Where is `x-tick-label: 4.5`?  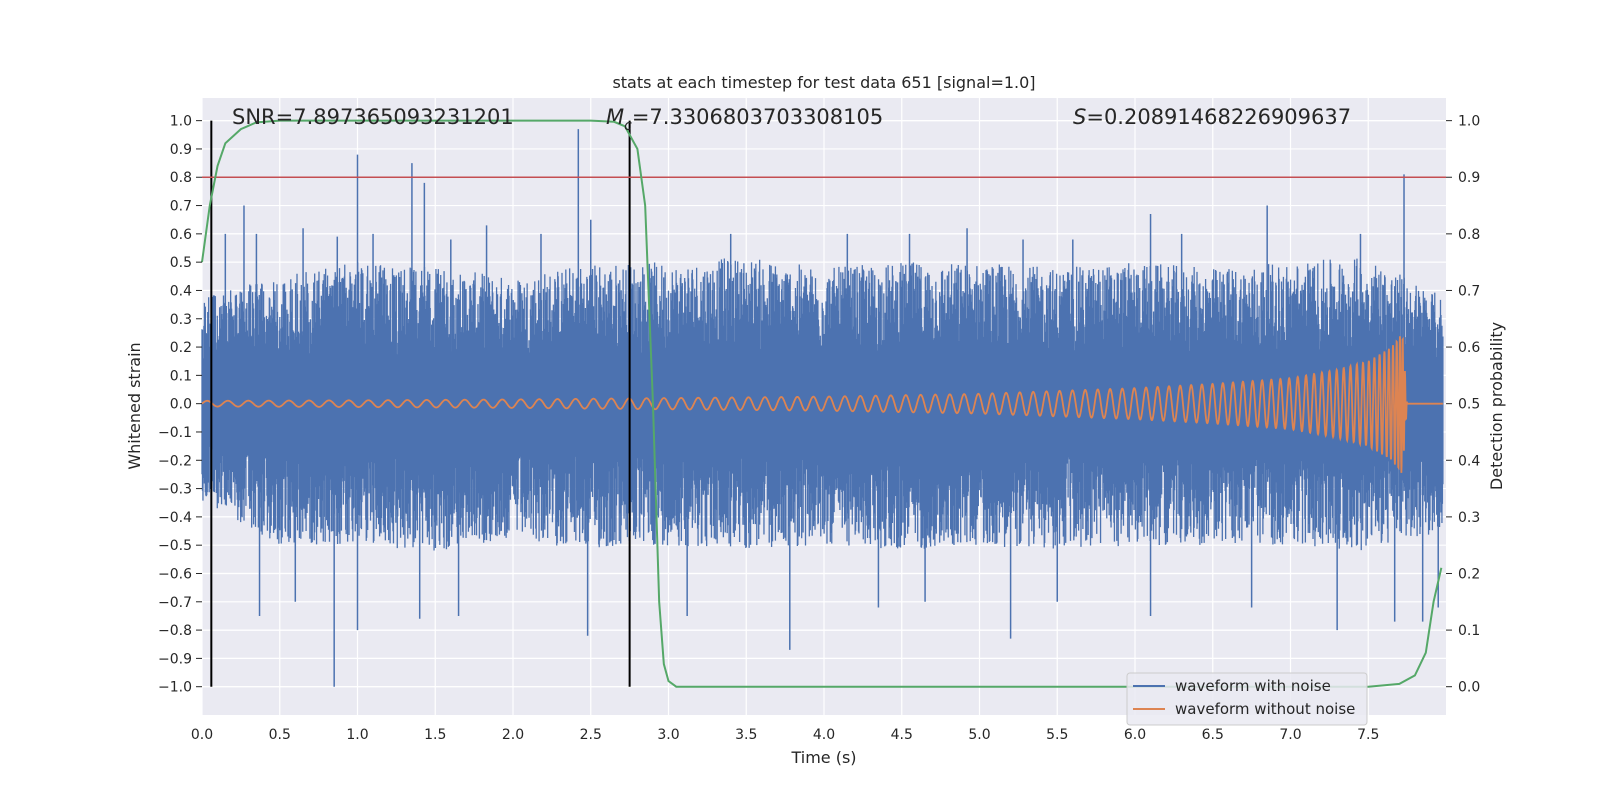
x-tick-label: 4.5 is located at coordinates (902, 735).